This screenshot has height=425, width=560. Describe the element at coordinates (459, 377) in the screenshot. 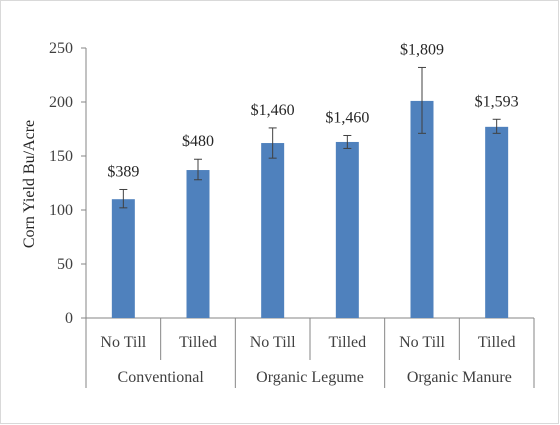

I see `x-group-label: Organic Manure` at that location.